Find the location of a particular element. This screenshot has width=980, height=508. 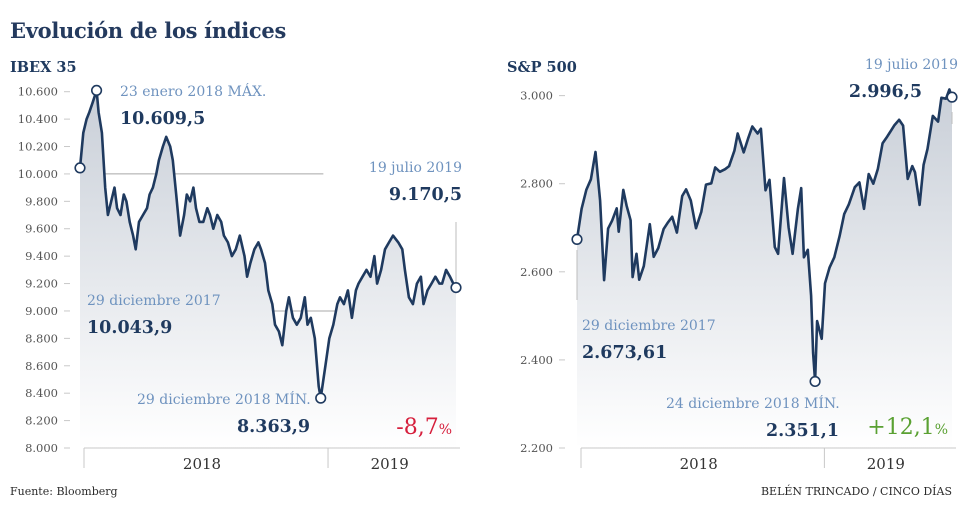

ibex-annotation-value: 10.043,9 is located at coordinates (129, 328).